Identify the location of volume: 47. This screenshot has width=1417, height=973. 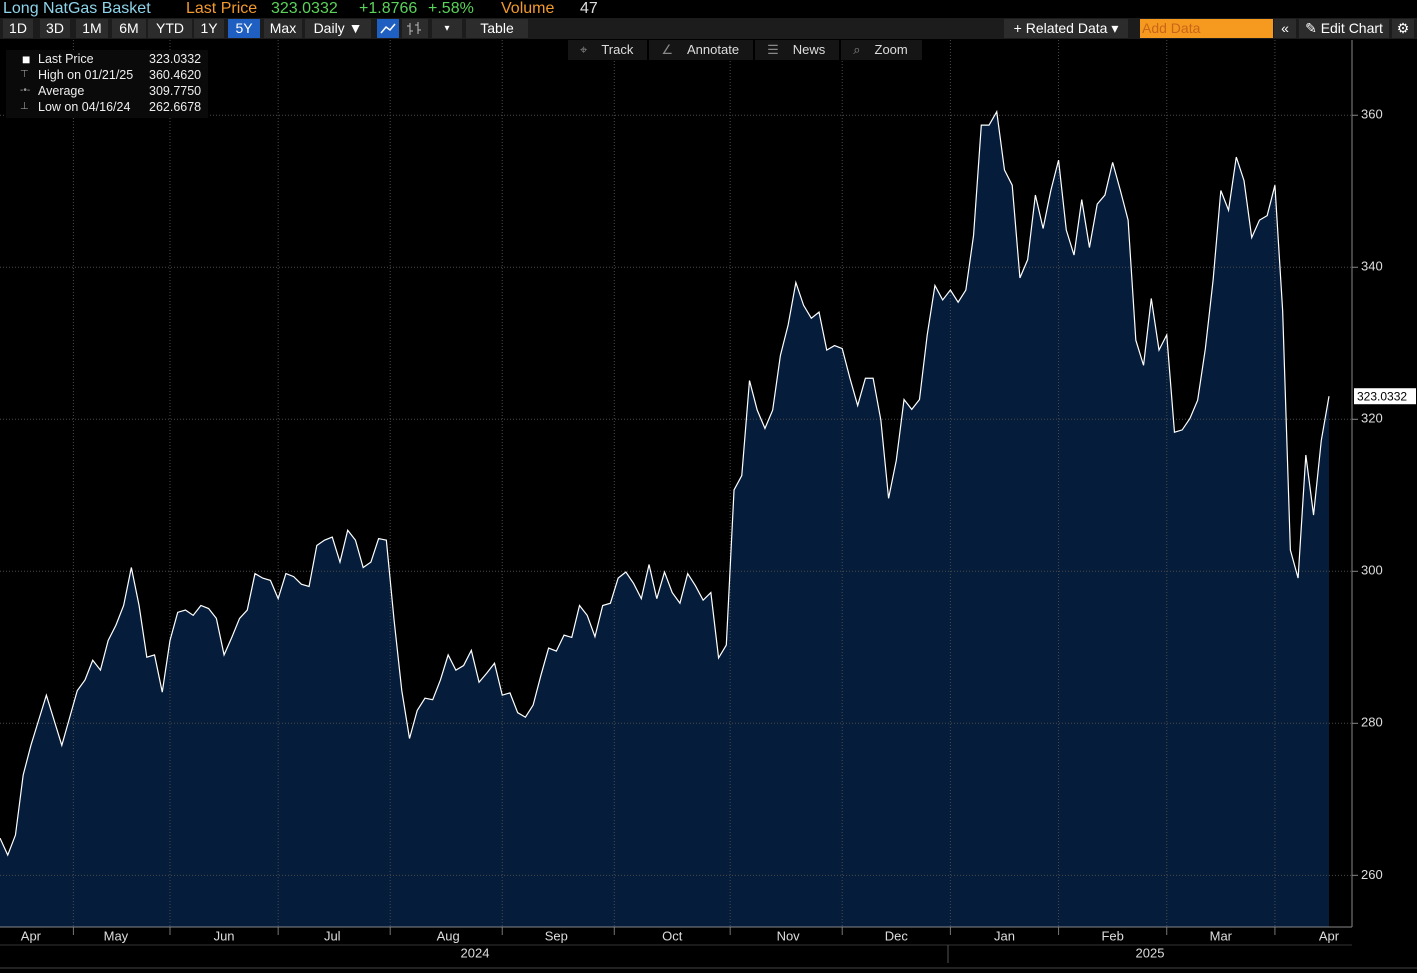
(589, 8).